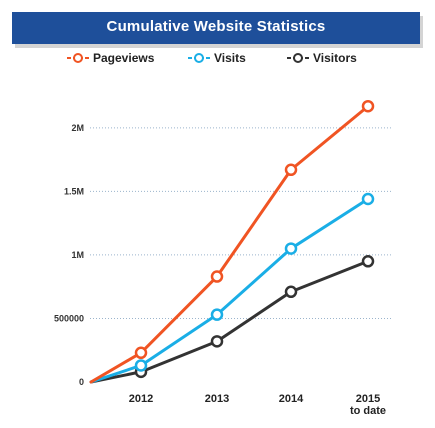  I want to click on x-tick-label: 2014, so click(291, 399).